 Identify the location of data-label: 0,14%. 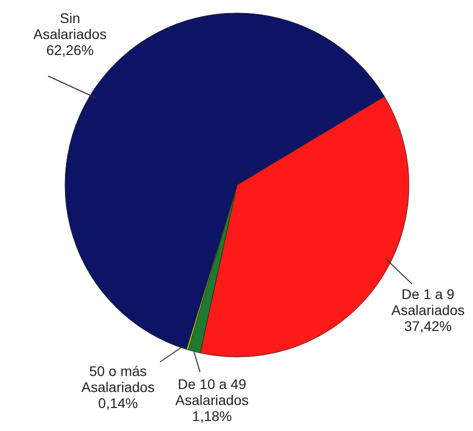
(118, 403).